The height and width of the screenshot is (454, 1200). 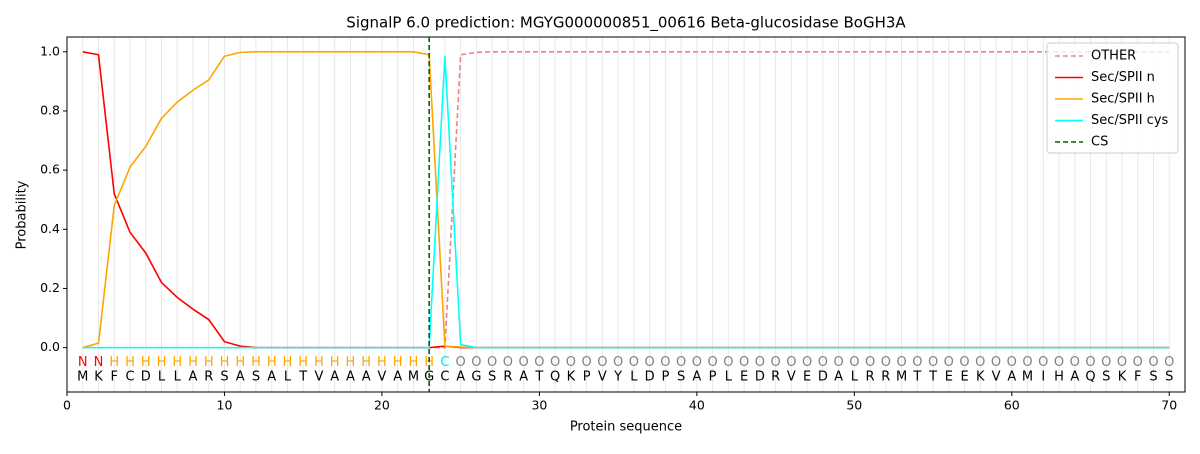 What do you see at coordinates (1130, 120) in the screenshot?
I see `legend-label: Sec/SPII cys` at bounding box center [1130, 120].